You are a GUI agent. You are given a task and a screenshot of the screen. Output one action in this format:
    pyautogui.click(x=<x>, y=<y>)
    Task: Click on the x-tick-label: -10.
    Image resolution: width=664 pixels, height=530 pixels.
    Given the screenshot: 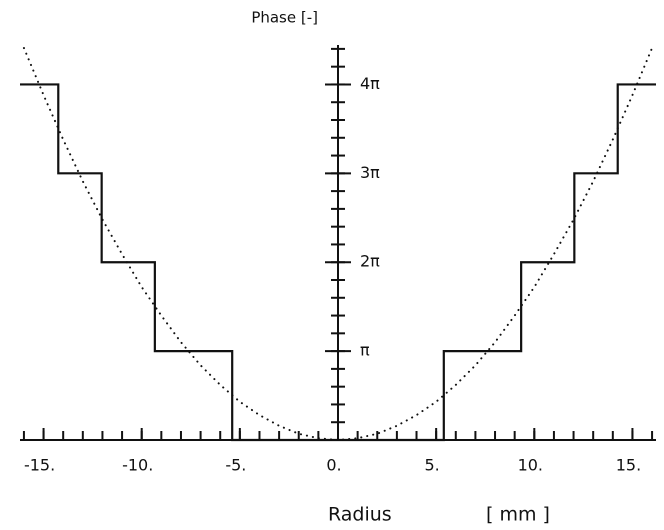 What is the action you would take?
    pyautogui.click(x=137, y=465)
    